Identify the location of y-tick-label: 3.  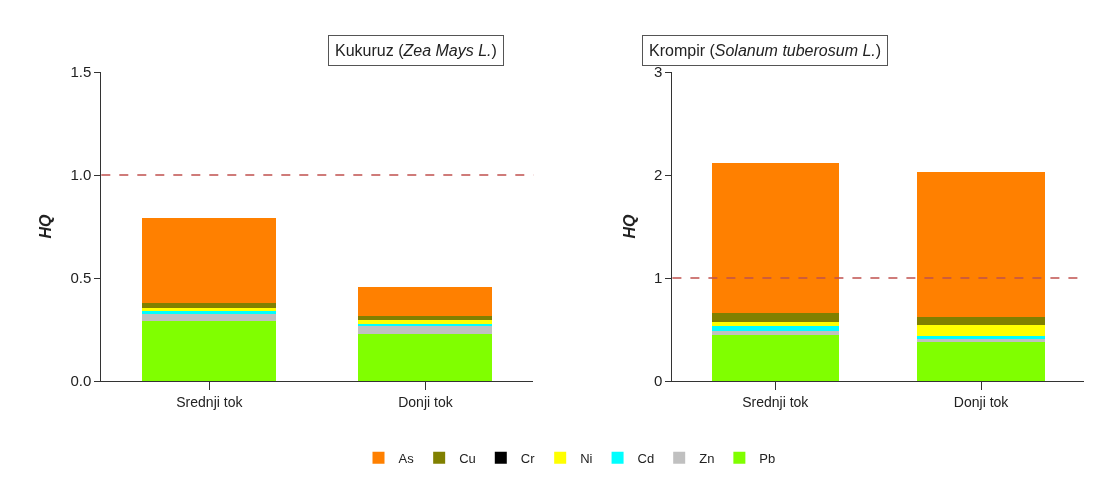
(658, 72).